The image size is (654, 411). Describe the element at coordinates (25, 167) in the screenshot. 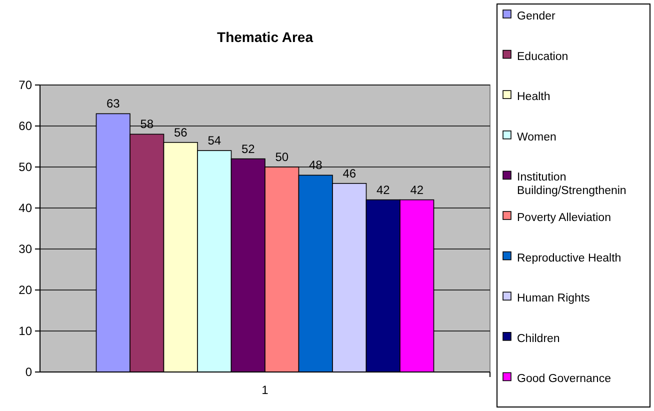

I see `y-tick-label: 50` at that location.